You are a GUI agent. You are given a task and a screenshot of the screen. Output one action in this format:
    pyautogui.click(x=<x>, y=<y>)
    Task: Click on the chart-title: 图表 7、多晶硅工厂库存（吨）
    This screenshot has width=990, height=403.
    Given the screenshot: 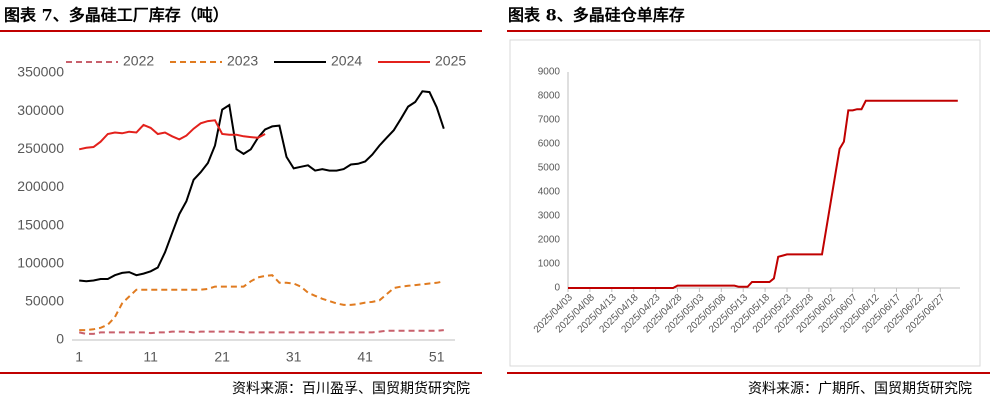 What is the action you would take?
    pyautogui.click(x=116, y=15)
    